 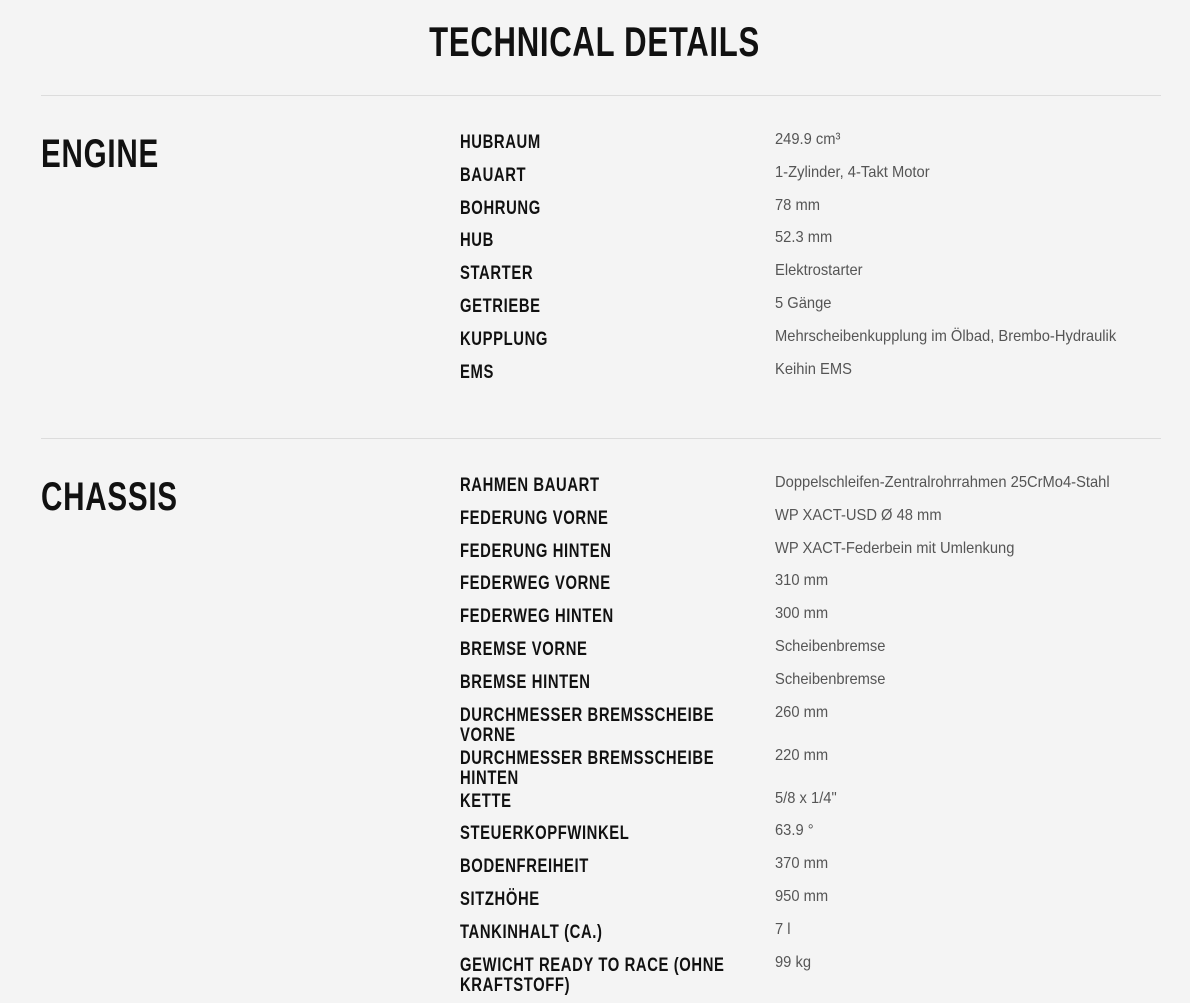 I want to click on section-heading: ENGINE, so click(x=241, y=154).